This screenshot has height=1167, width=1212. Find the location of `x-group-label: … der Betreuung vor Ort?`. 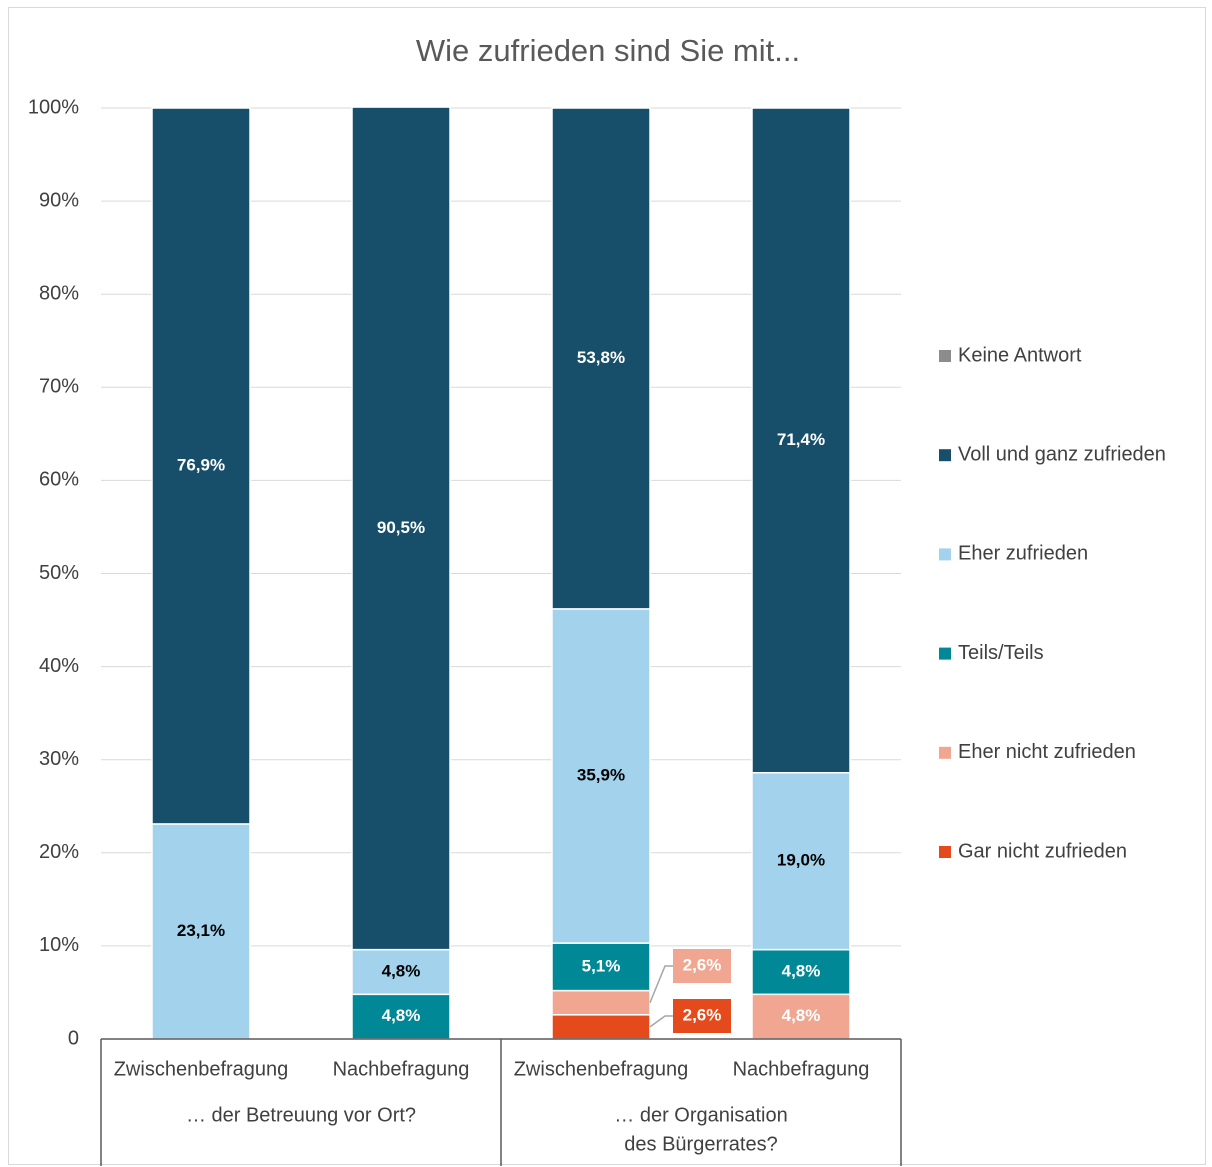

x-group-label: … der Betreuung vor Ort? is located at coordinates (301, 1115).